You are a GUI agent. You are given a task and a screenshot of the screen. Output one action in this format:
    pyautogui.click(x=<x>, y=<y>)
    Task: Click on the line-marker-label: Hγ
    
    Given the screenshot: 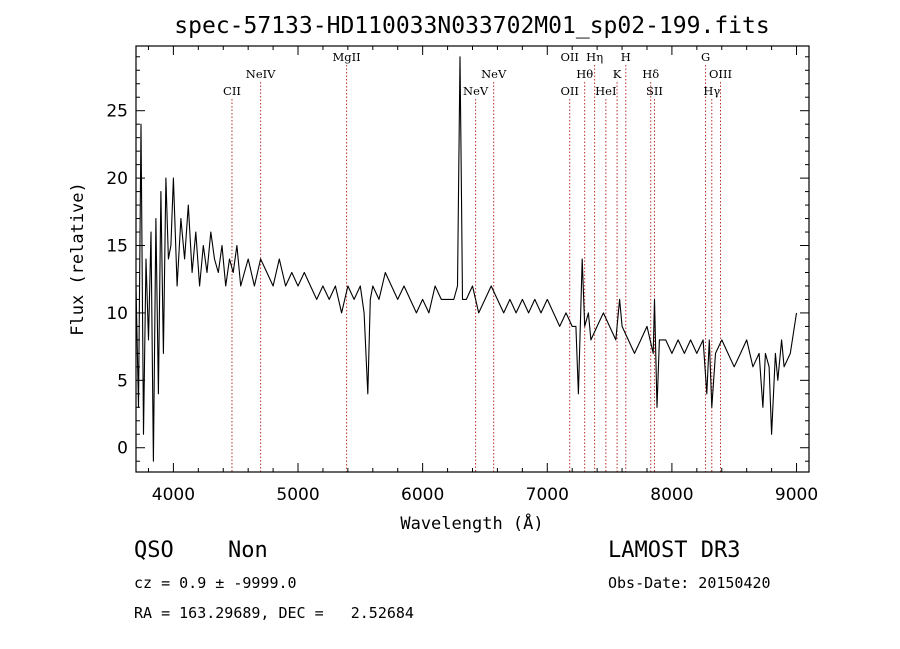 What is the action you would take?
    pyautogui.click(x=711, y=91)
    